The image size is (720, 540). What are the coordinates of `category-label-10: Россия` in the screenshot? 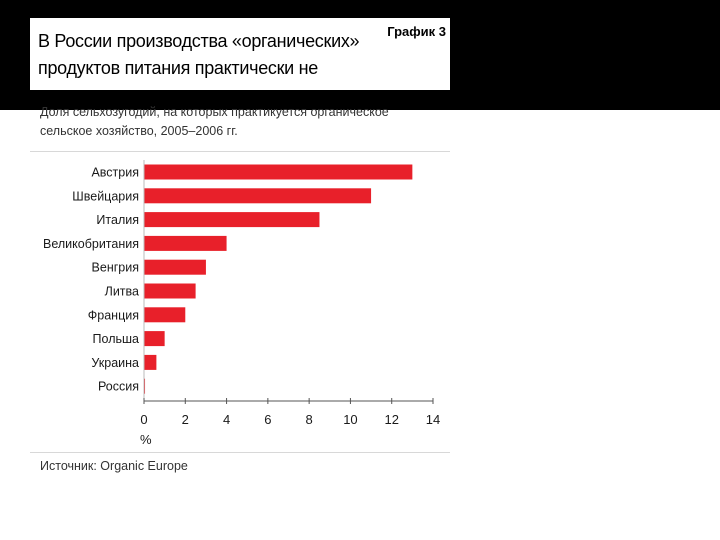 It's located at (118, 387).